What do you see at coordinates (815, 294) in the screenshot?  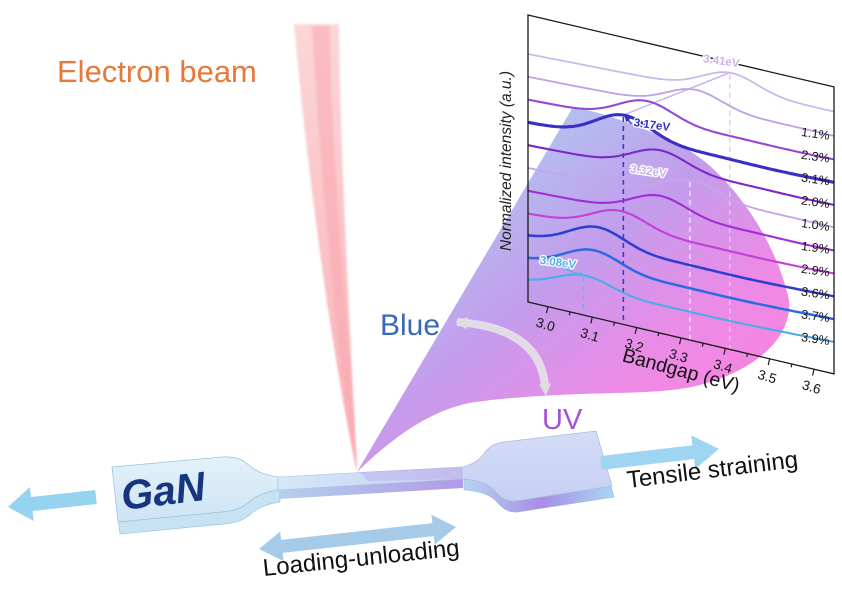 I see `strain-percent-label: 3.6%` at bounding box center [815, 294].